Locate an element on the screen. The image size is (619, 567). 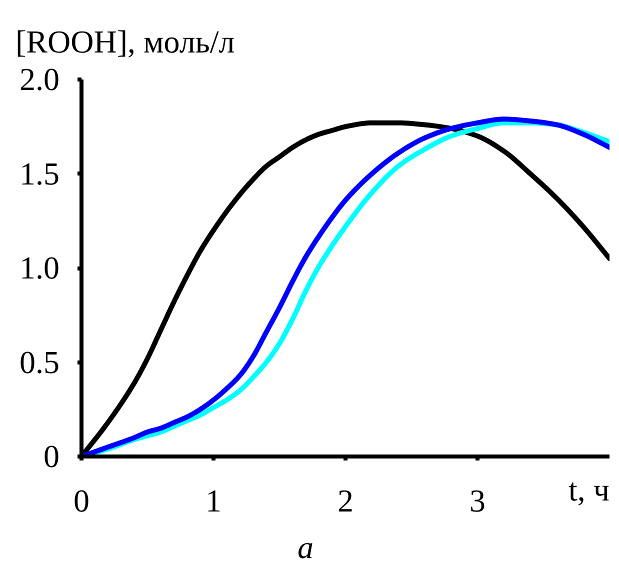
y-tick-label: 0.5 is located at coordinates (40, 362).